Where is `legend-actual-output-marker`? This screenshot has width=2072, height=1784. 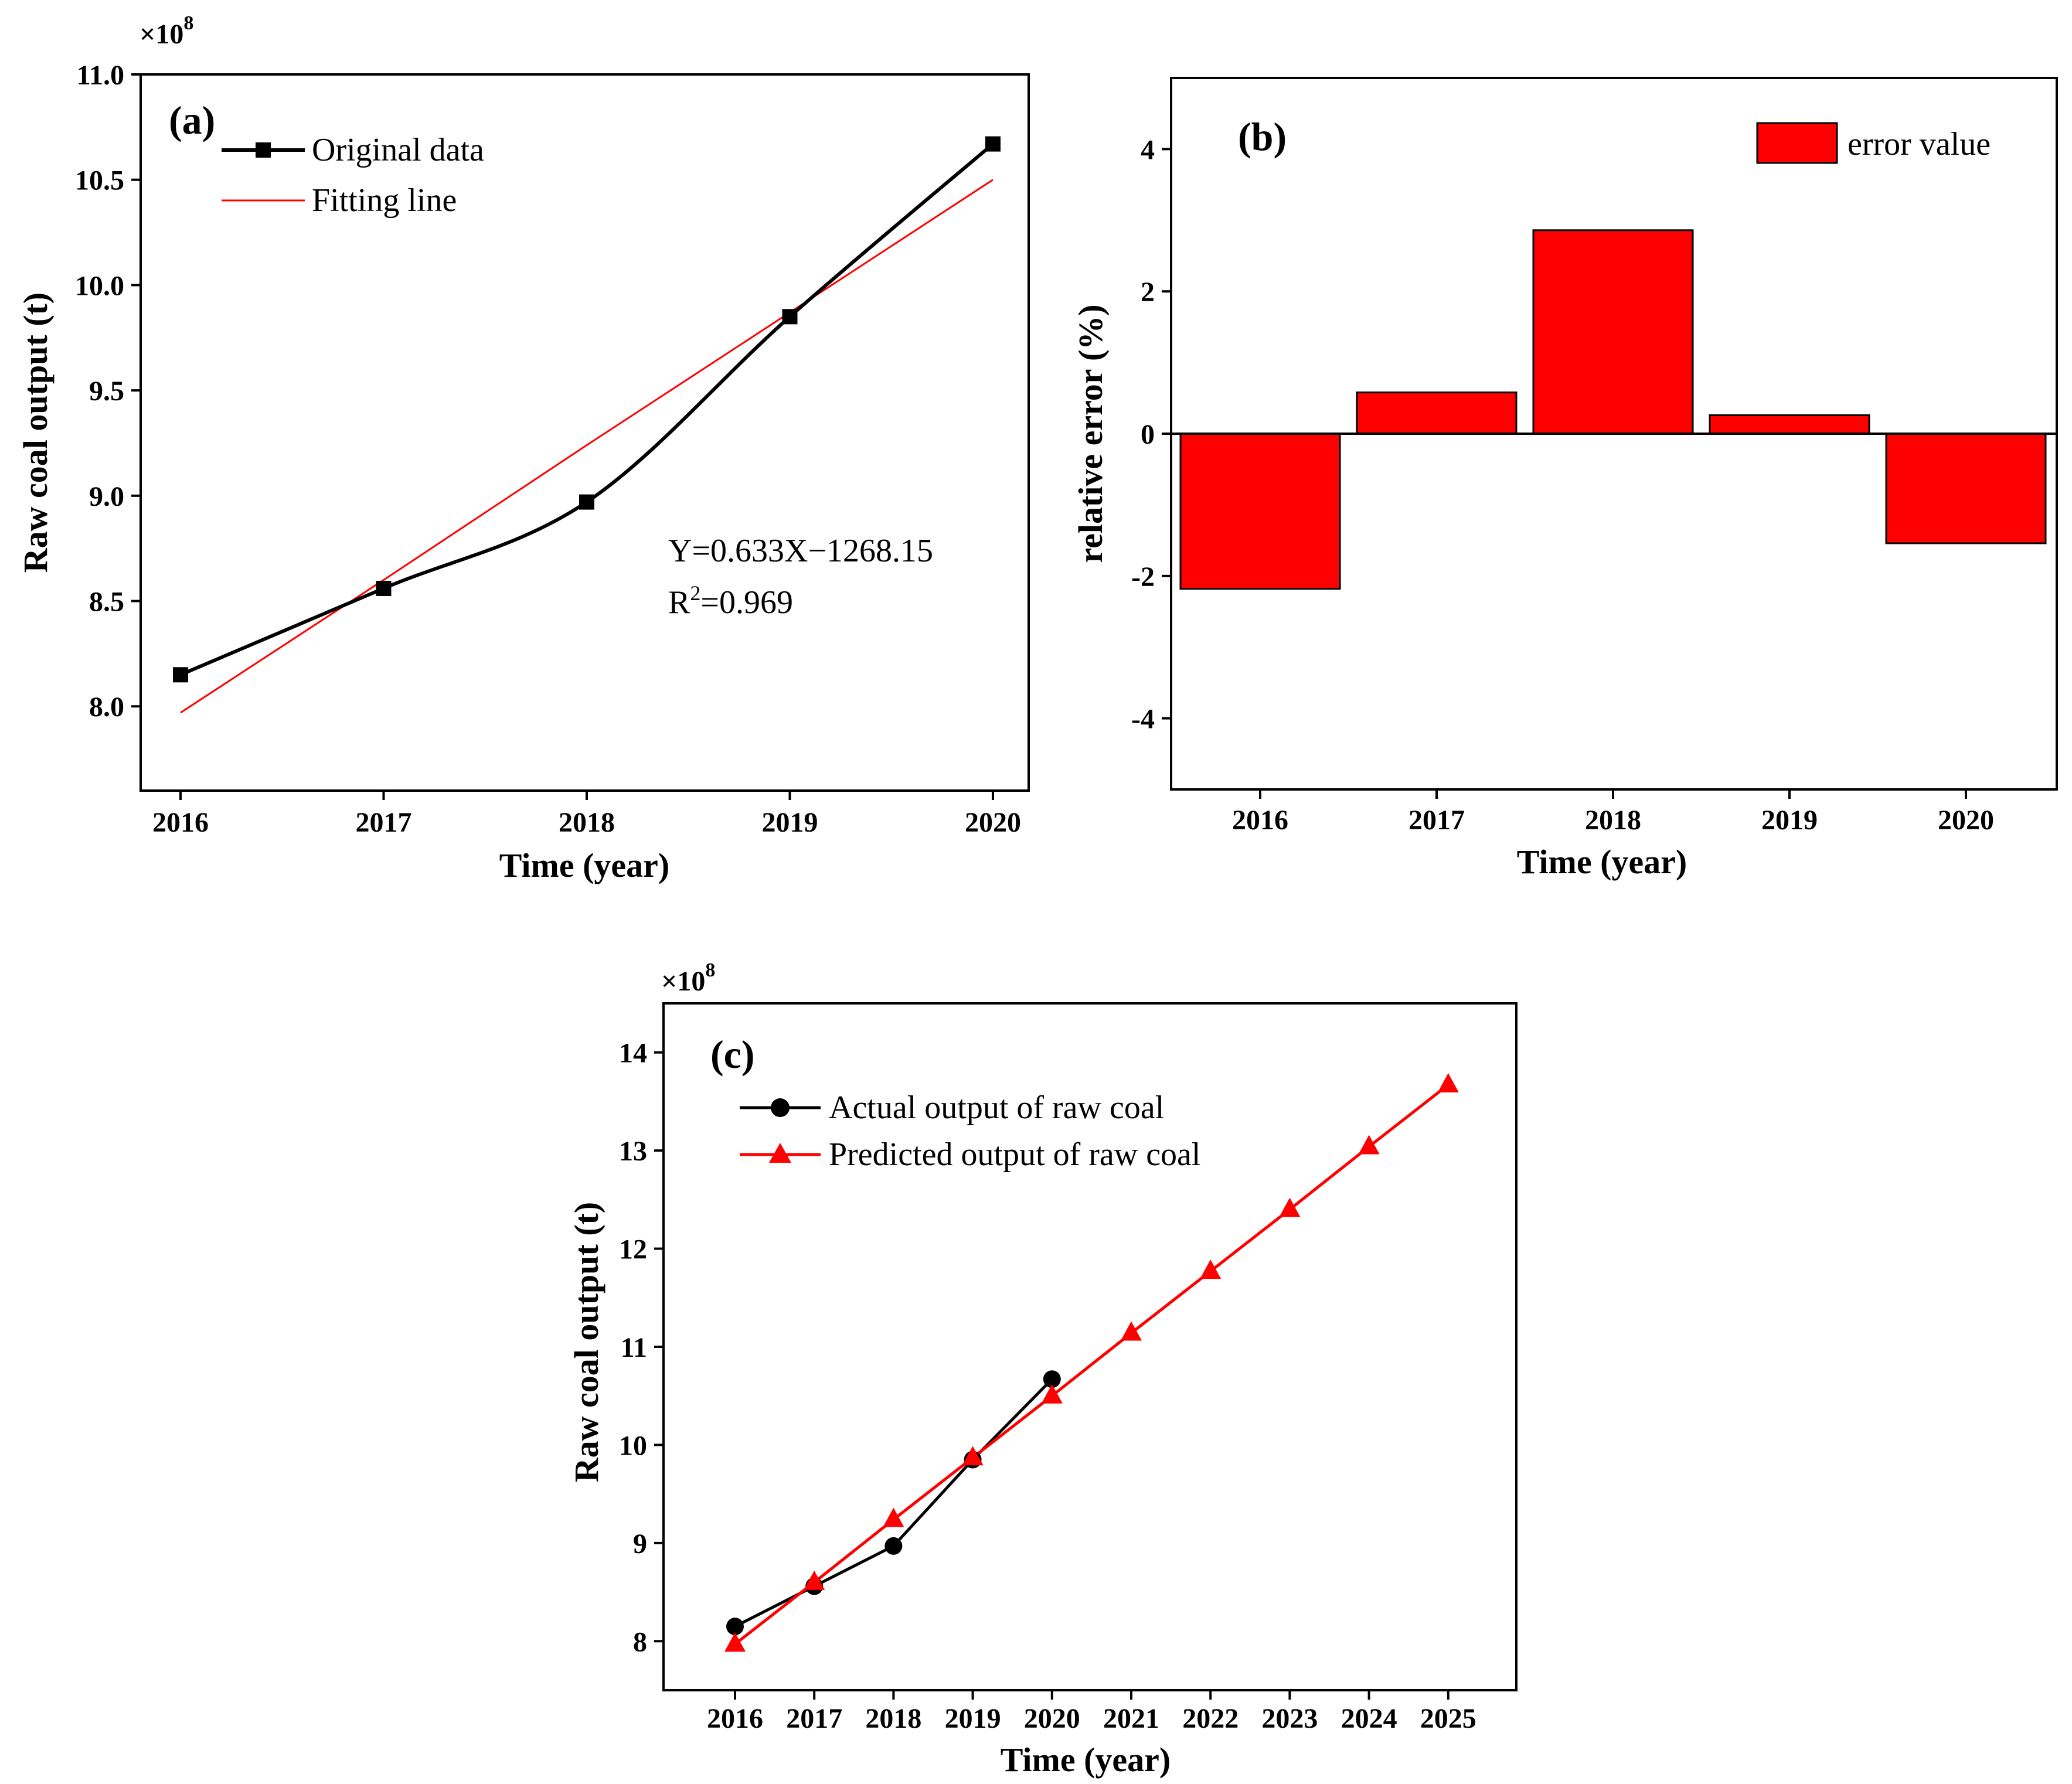 legend-actual-output-marker is located at coordinates (780, 1107).